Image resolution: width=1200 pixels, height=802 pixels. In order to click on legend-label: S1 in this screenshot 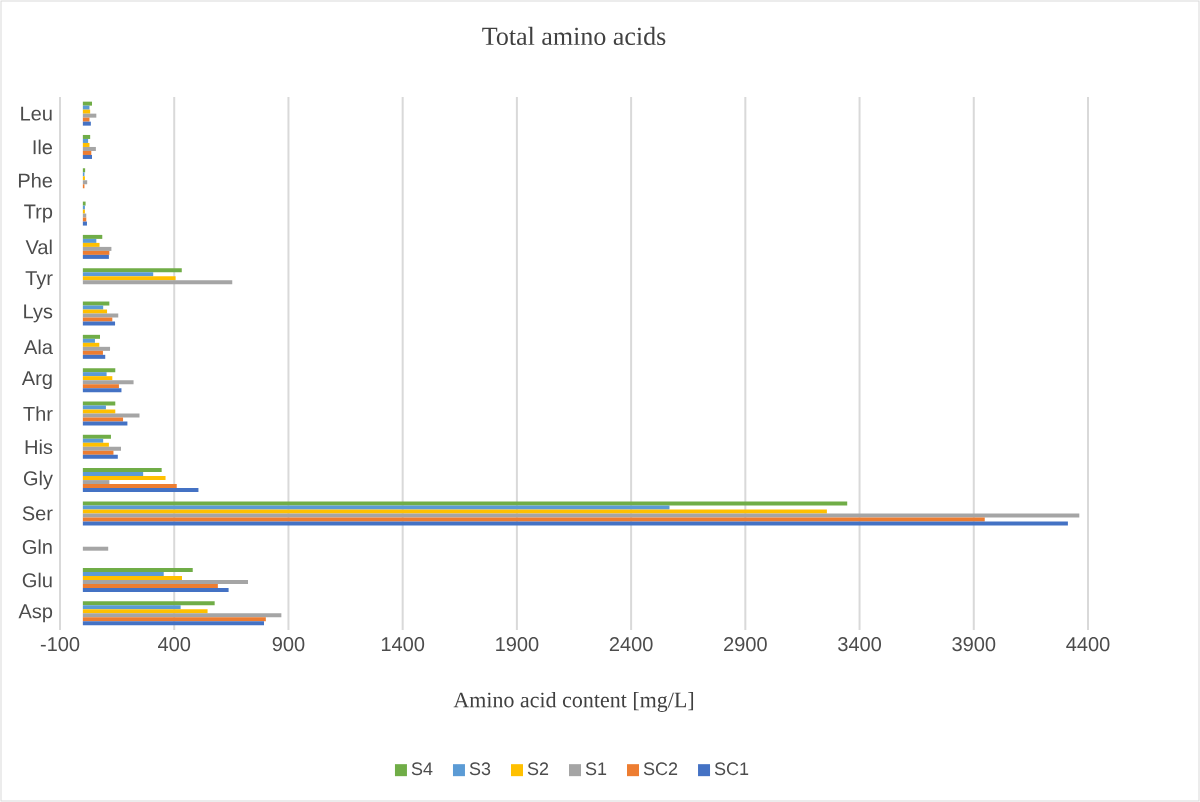, I will do `click(596, 769)`.